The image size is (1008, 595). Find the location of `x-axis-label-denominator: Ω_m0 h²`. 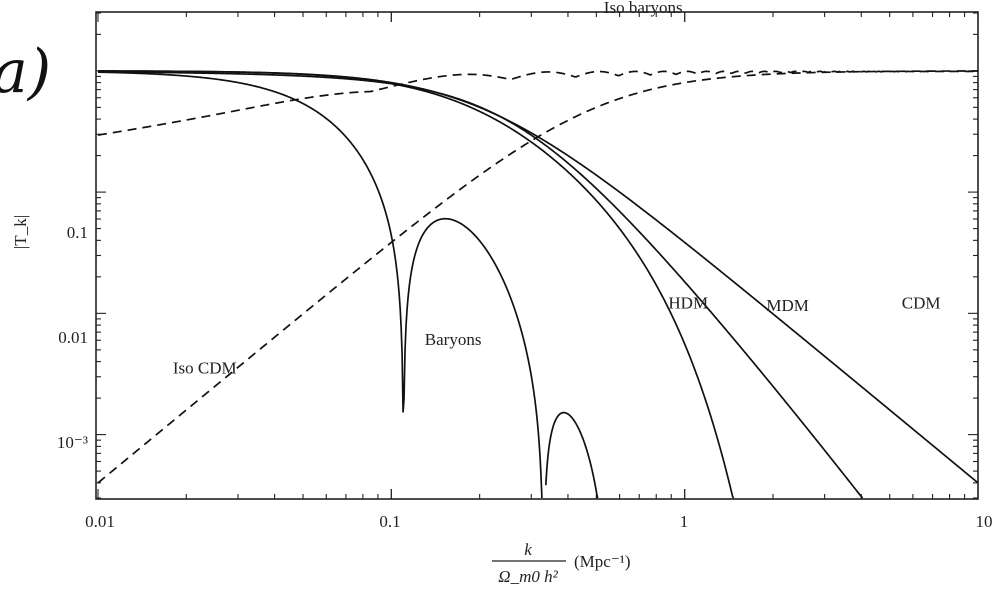

x-axis-label-denominator: Ω_m0 h² is located at coordinates (528, 576).